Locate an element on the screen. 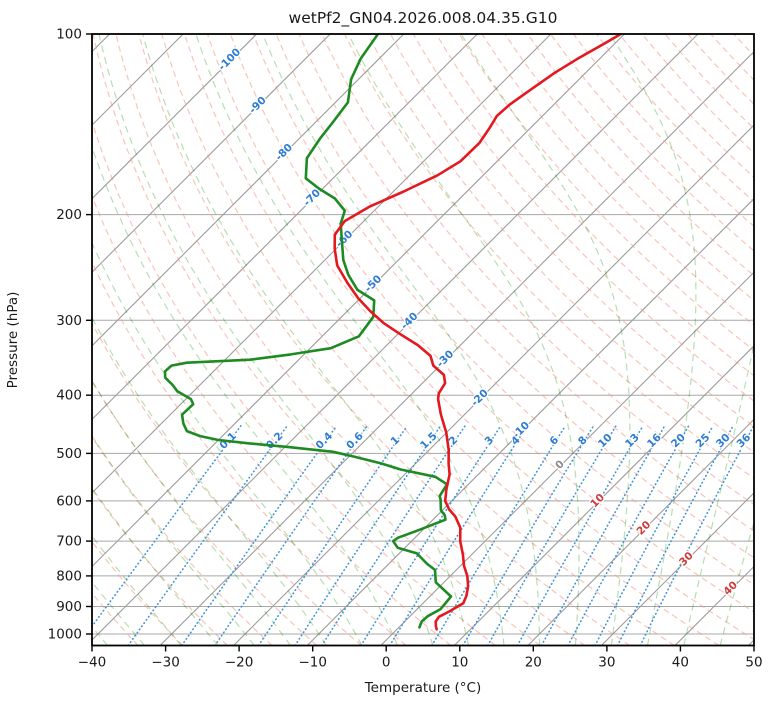  x-tick-label: −40 is located at coordinates (92, 663).